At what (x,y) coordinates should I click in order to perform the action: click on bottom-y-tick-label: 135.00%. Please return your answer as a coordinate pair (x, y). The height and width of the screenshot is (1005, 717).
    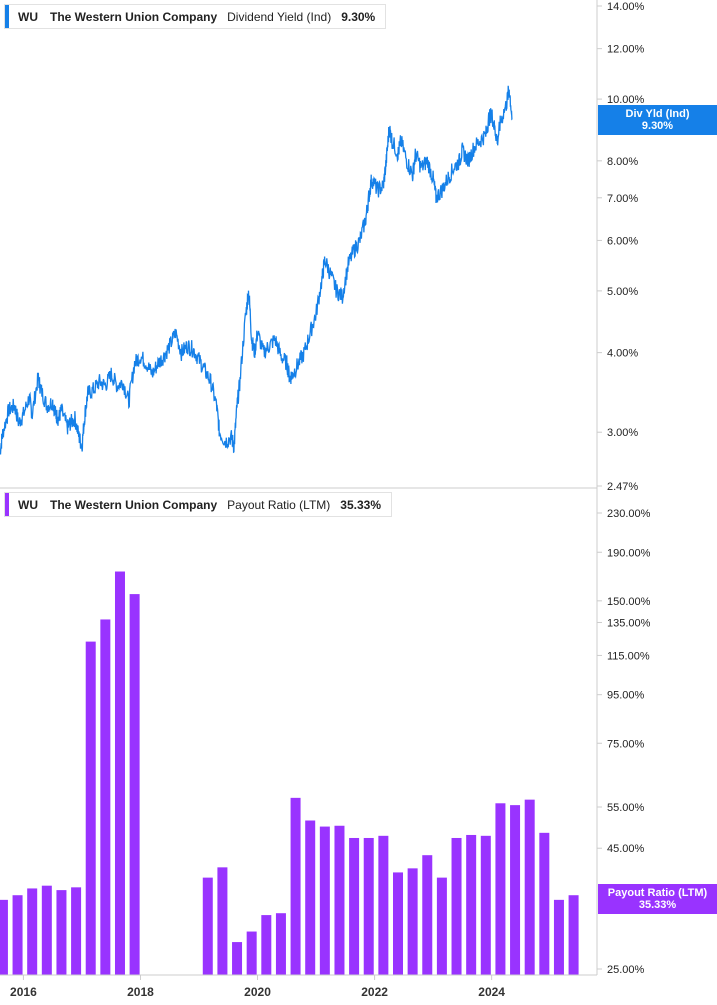
    Looking at the image, I should click on (629, 623).